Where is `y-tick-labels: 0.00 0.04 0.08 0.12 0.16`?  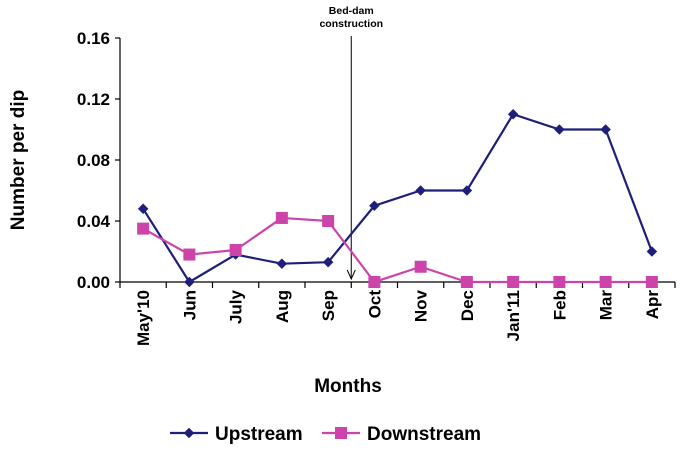 y-tick-labels: 0.00 0.04 0.08 0.12 0.16 is located at coordinates (94, 160).